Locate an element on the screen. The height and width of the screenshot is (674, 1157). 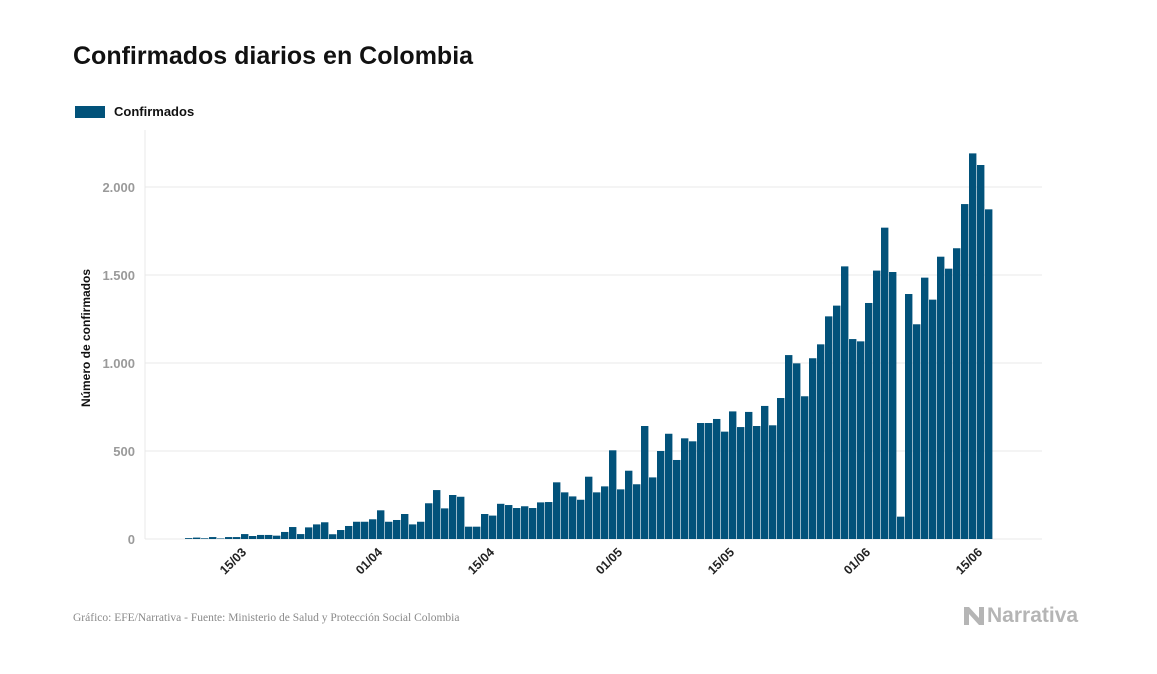
narrativa-logo: Narrativa is located at coordinates (1021, 616).